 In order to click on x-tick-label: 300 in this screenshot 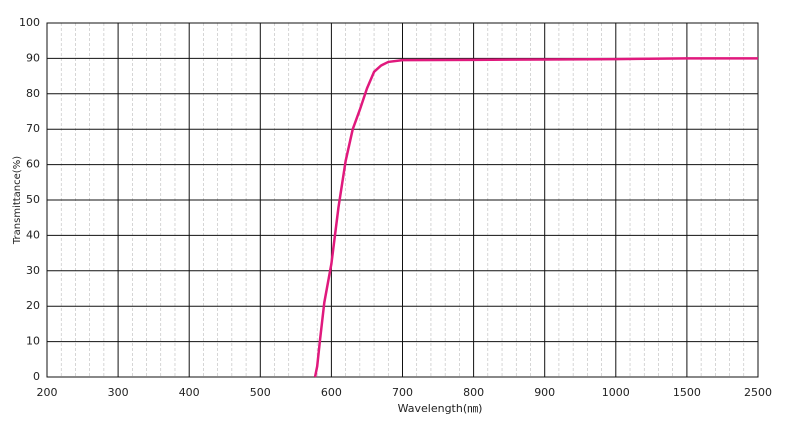, I will do `click(118, 392)`.